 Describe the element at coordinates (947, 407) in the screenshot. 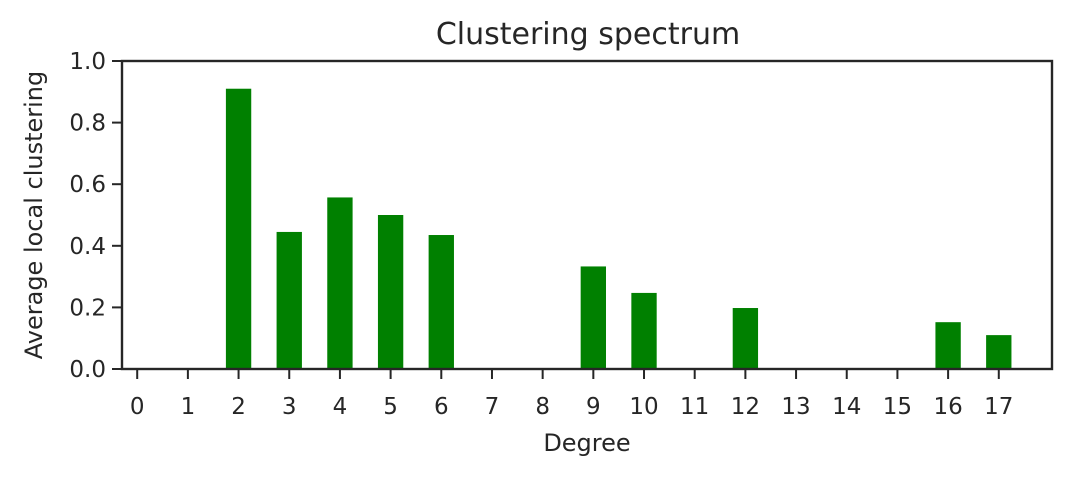

I see `x-tick-label: 16` at that location.